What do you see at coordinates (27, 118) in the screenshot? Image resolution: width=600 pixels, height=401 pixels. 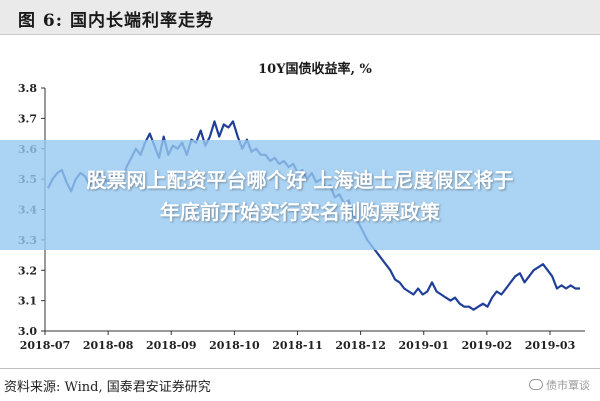 I see `y-tick-label: 3.7` at bounding box center [27, 118].